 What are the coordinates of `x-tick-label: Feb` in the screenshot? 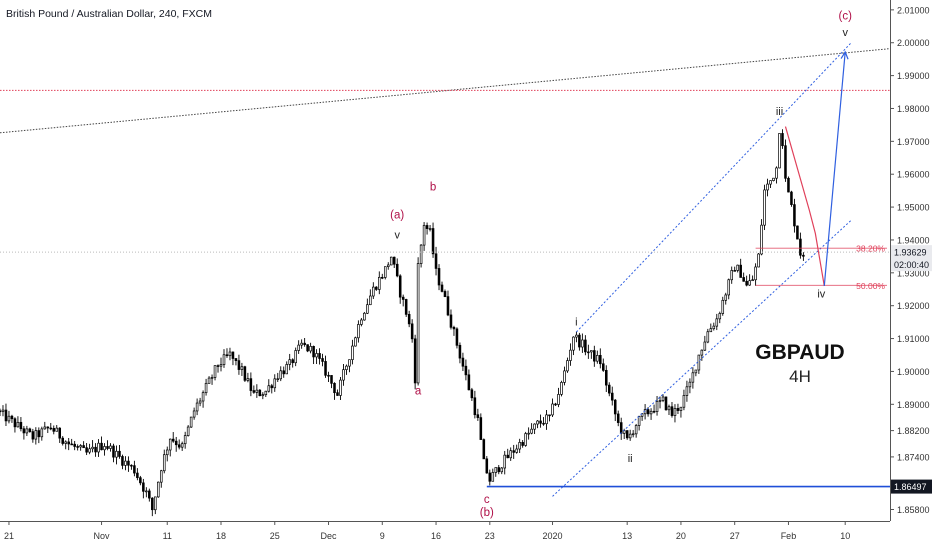 It's located at (789, 536).